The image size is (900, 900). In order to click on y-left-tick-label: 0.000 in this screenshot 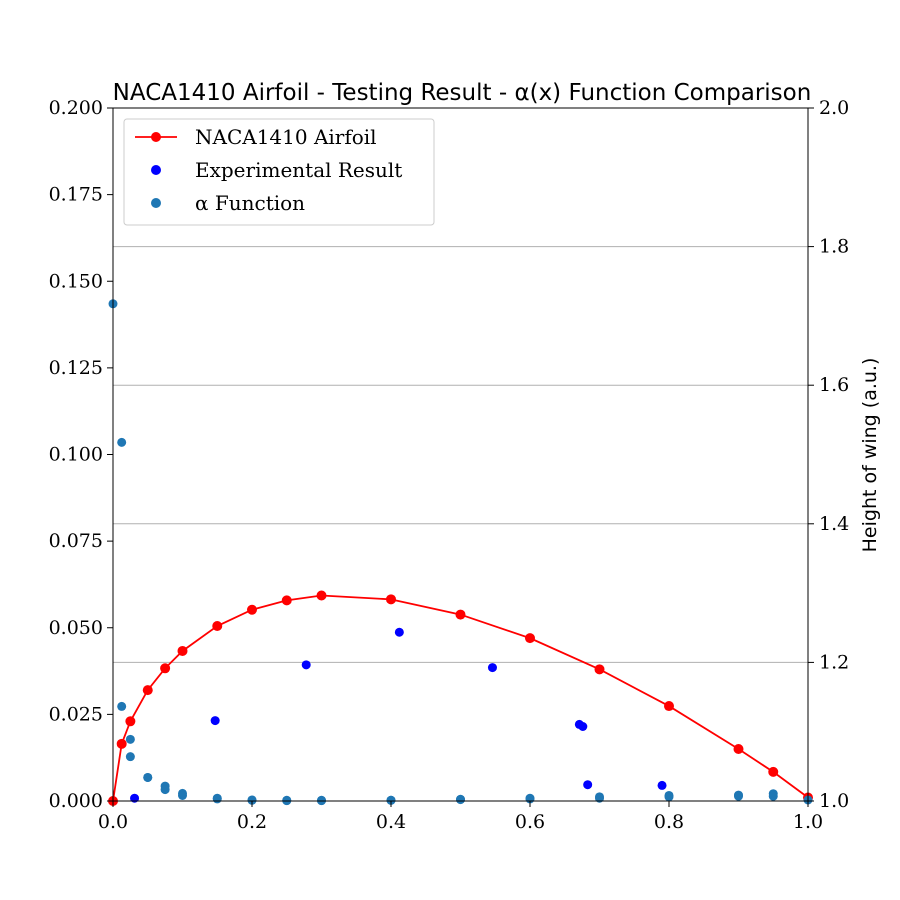, I will do `click(76, 801)`.